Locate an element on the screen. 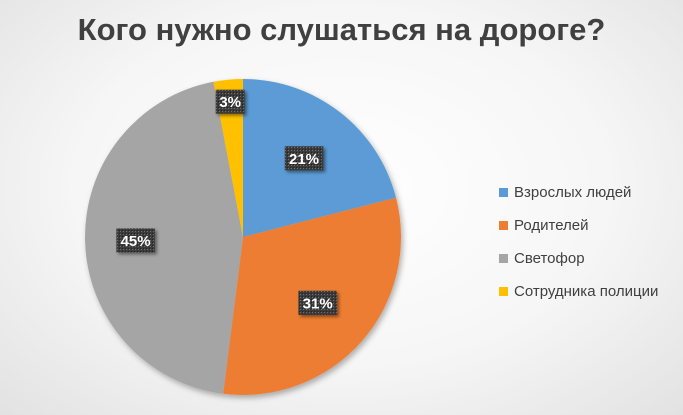 The height and width of the screenshot is (415, 683). data-label: 3% is located at coordinates (230, 101).